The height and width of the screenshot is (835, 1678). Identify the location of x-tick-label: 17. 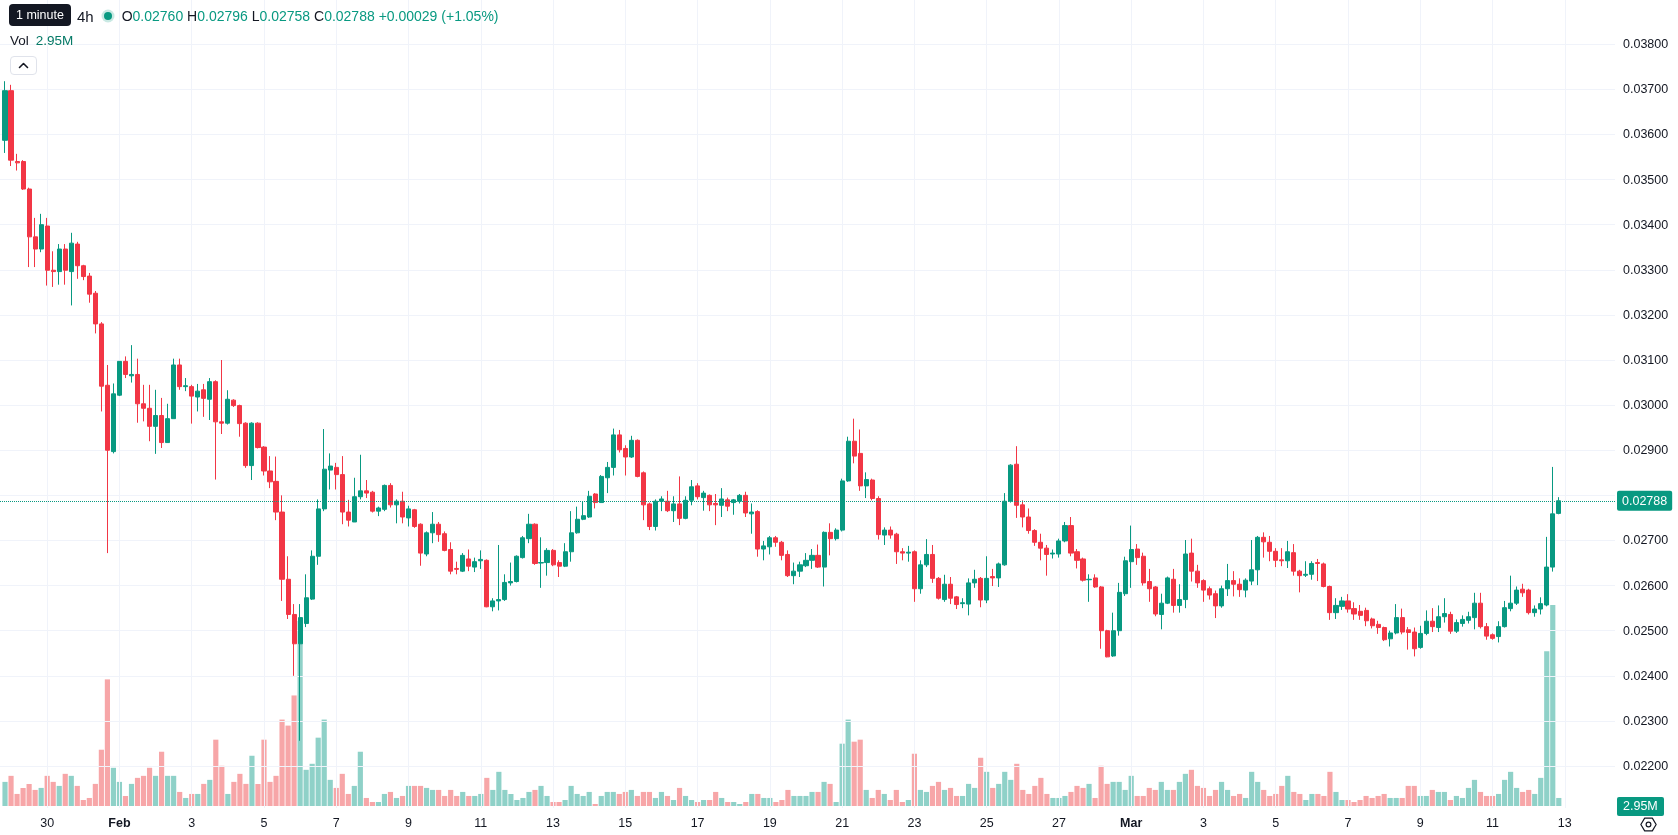
(697, 822).